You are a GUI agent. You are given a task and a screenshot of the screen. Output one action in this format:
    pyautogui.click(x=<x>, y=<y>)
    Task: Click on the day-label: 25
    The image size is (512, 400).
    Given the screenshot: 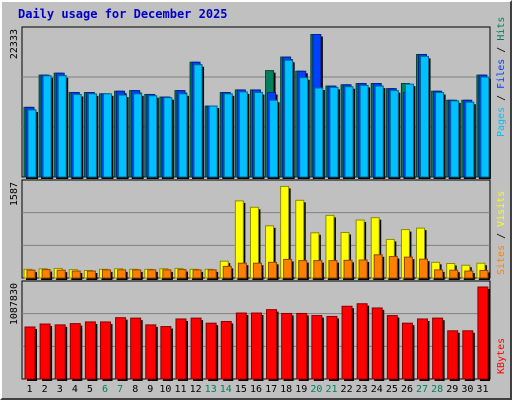 What is the action you would take?
    pyautogui.click(x=392, y=389)
    